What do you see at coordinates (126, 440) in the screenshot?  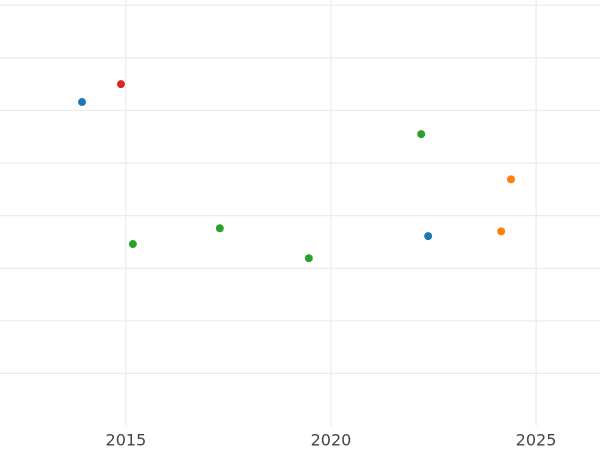 I see `x-tick-label: 2015` at bounding box center [126, 440].